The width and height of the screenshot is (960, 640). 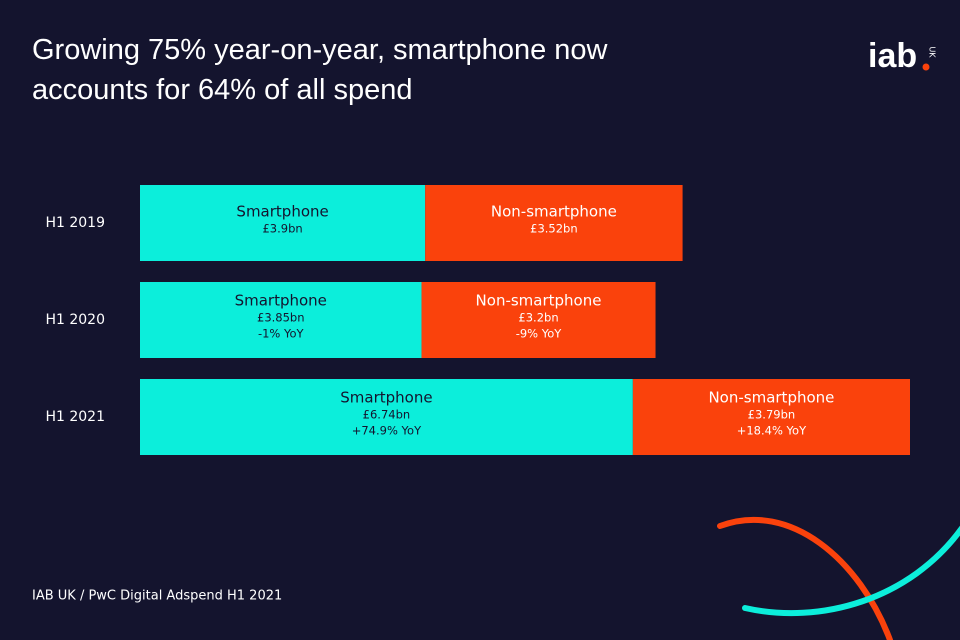 I want to click on value-label: £3.79bn, so click(x=772, y=415).